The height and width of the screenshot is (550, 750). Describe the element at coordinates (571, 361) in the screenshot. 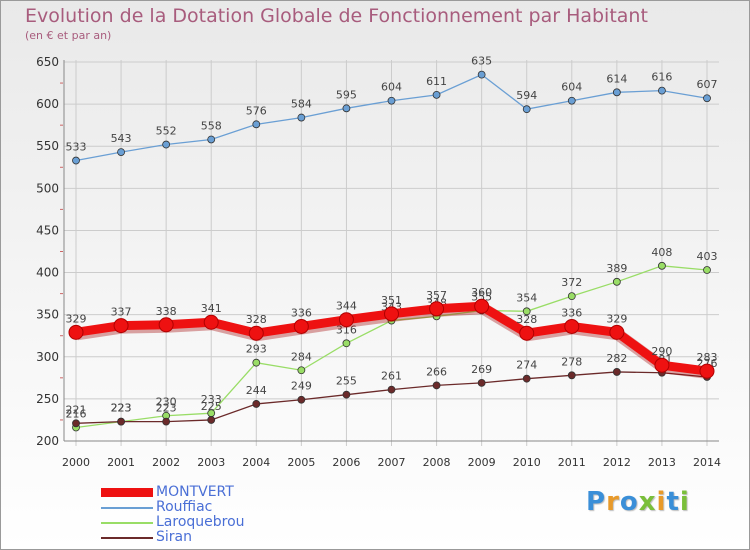

I see `data-label: 278` at that location.